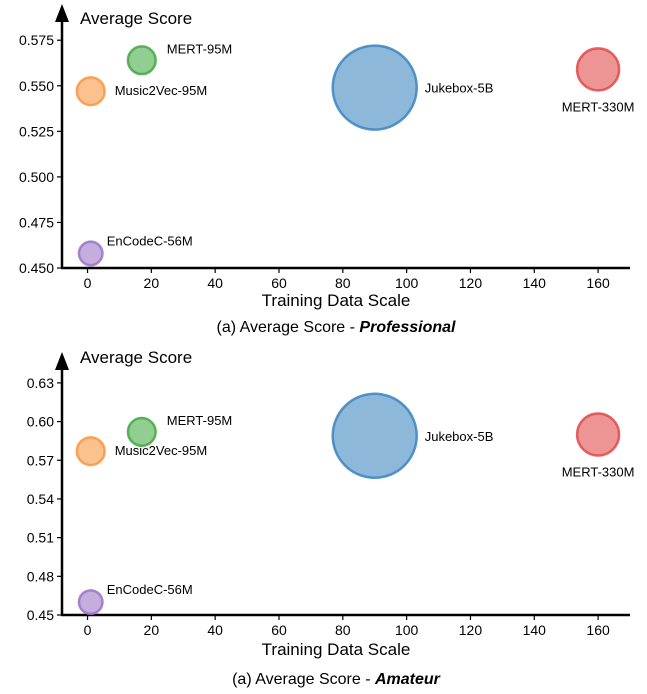  What do you see at coordinates (40, 383) in the screenshot?
I see `y-tick-label: 0.63` at bounding box center [40, 383].